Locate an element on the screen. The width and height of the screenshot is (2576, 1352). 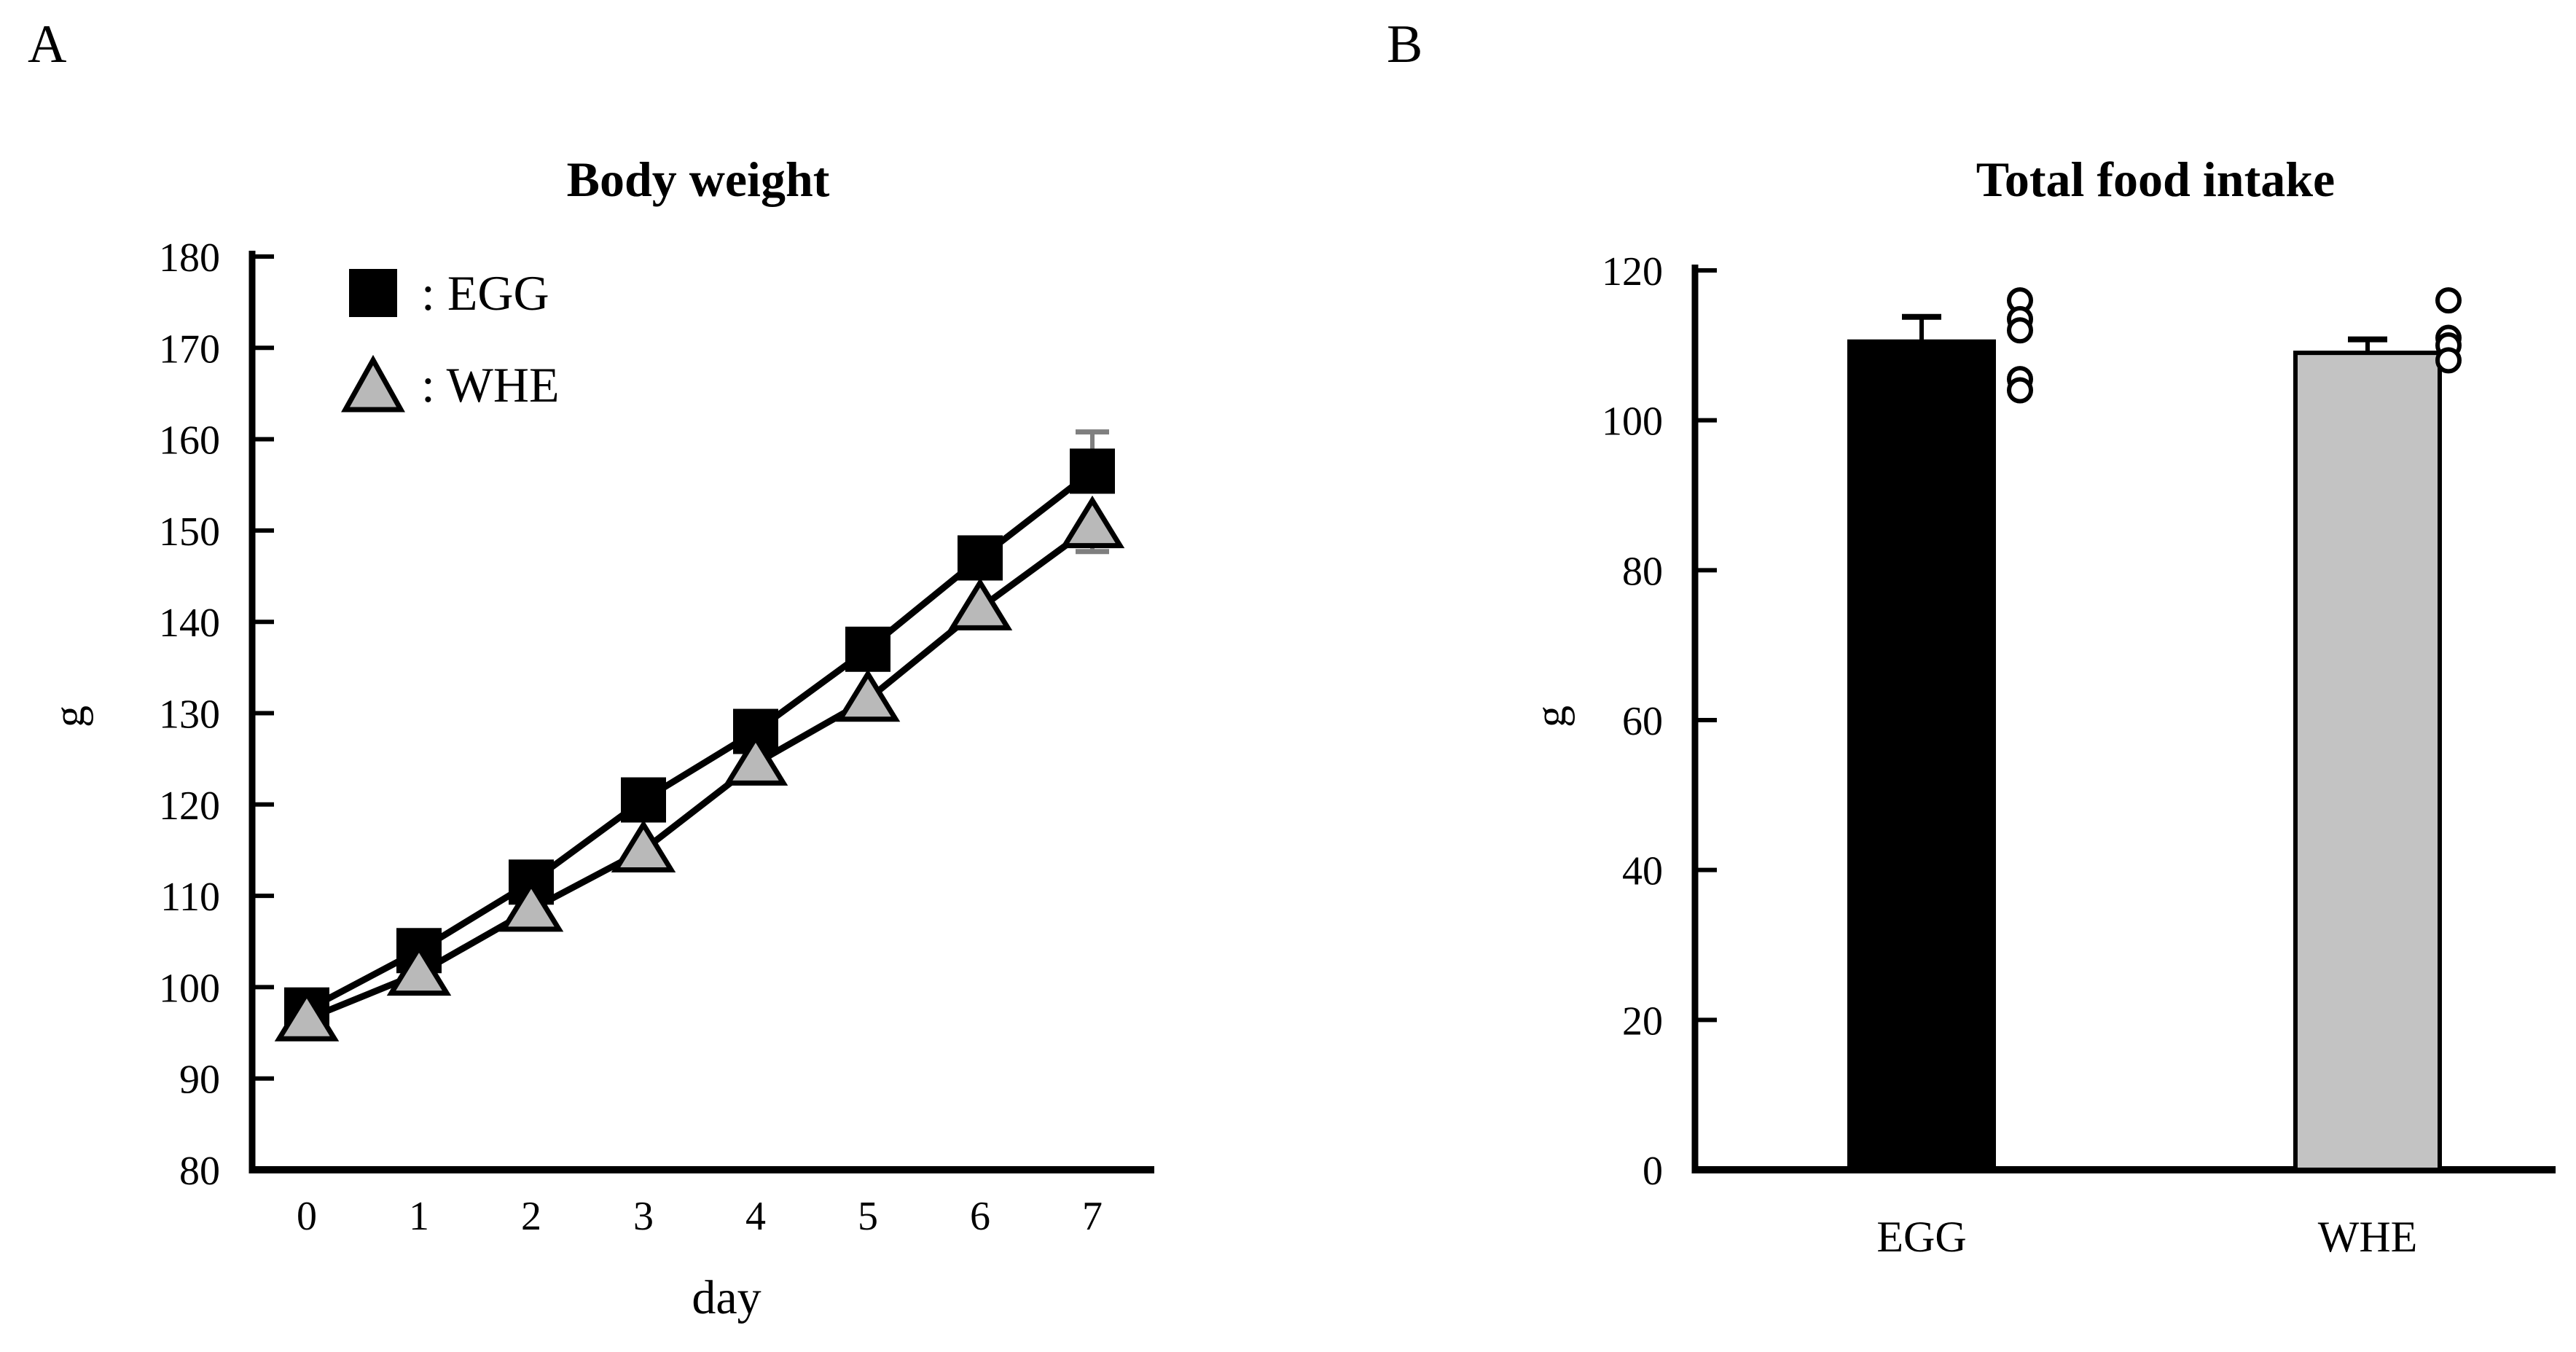
a-y-tick-label: 110 is located at coordinates (190, 897).